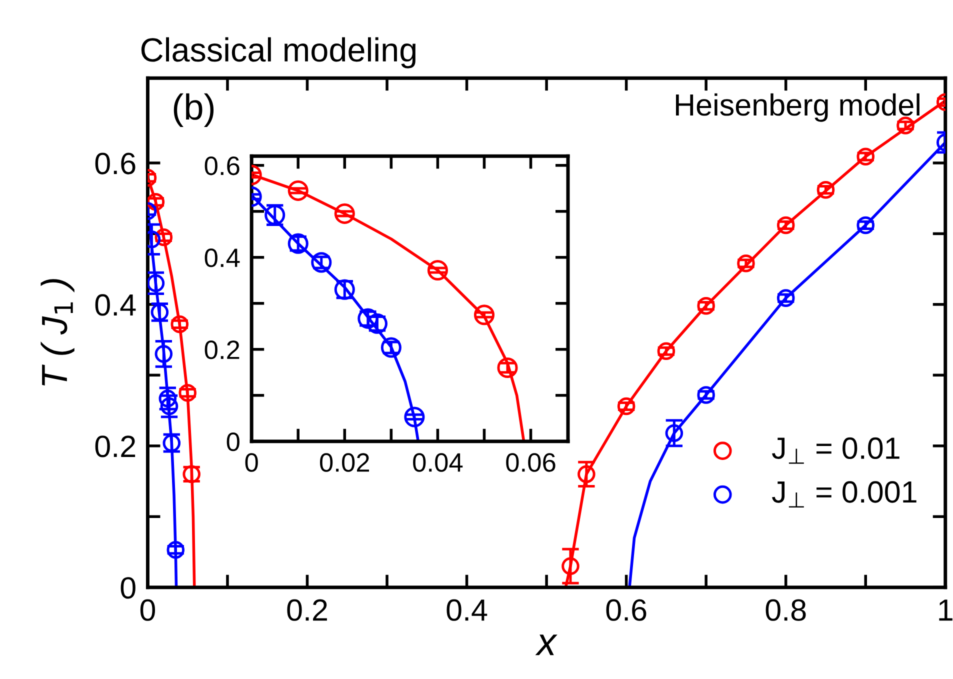 This screenshot has height=679, width=953. Describe the element at coordinates (531, 462) in the screenshot. I see `x-tick-label: 0.06` at that location.